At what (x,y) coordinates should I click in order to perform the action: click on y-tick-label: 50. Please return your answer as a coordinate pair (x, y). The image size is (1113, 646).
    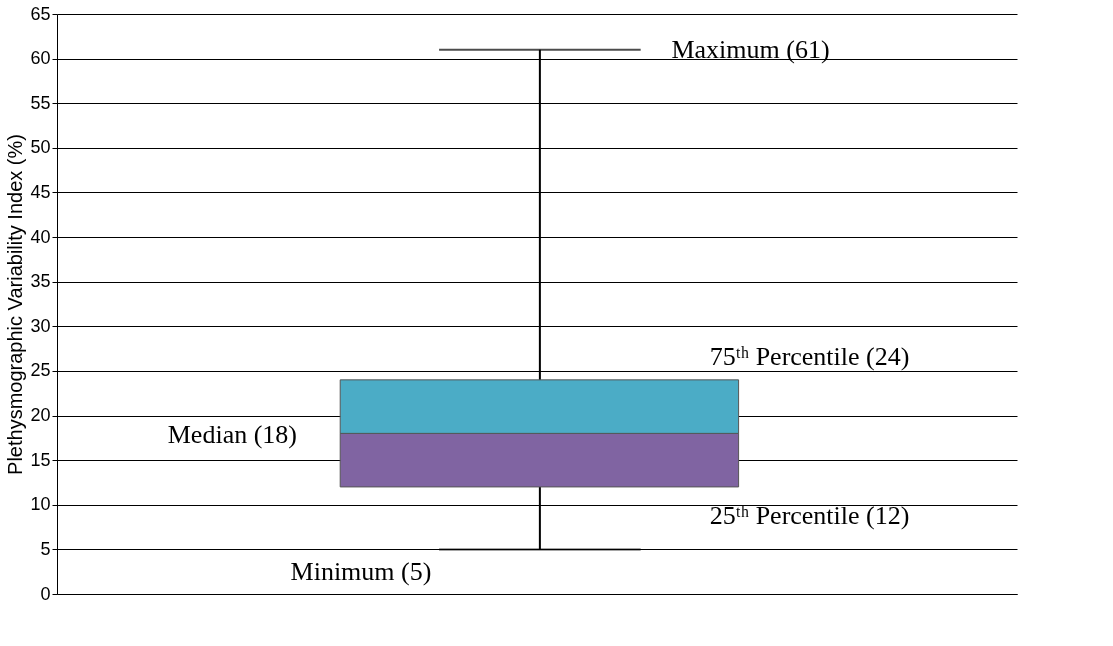
    Looking at the image, I should click on (40, 147).